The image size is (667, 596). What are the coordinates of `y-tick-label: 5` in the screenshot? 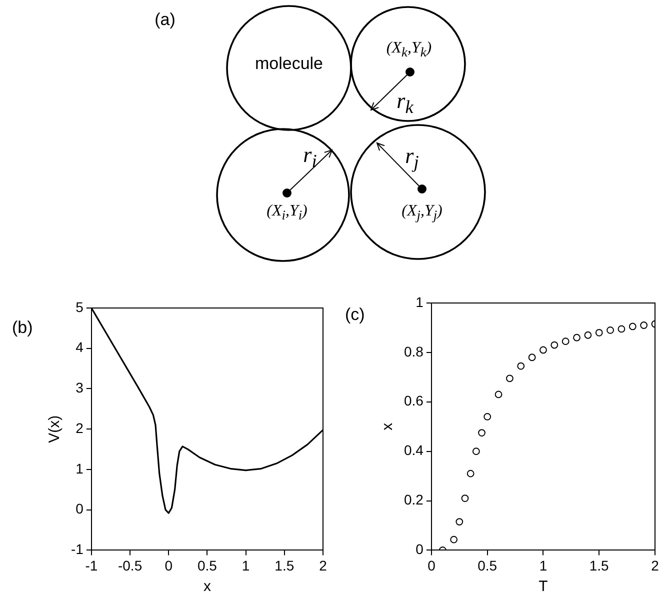 It's located at (80, 306).